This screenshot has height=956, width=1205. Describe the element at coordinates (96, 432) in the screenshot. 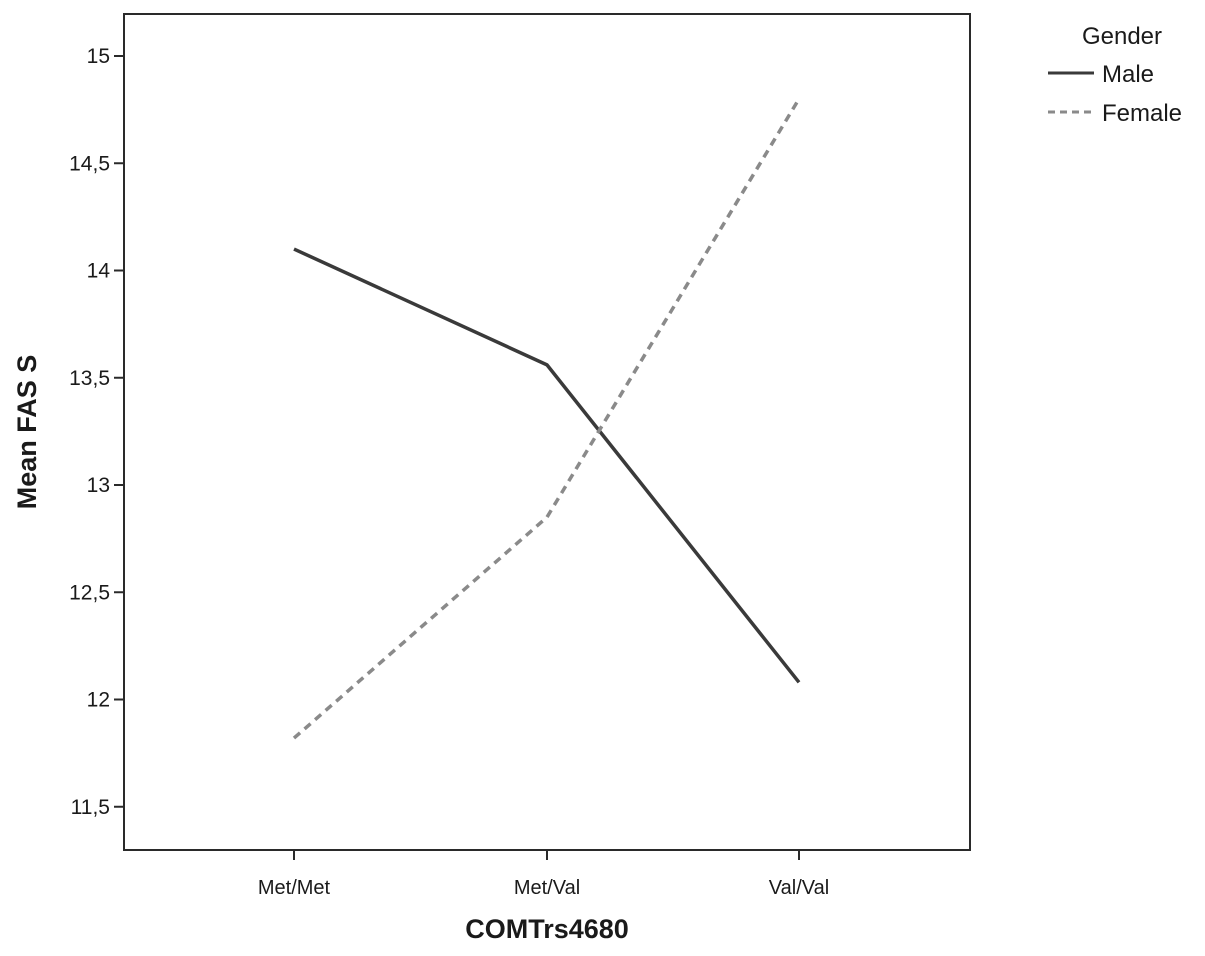

I see `y-axis: 11,5 12 12,5 13 13,5 14 14,5 15` at that location.